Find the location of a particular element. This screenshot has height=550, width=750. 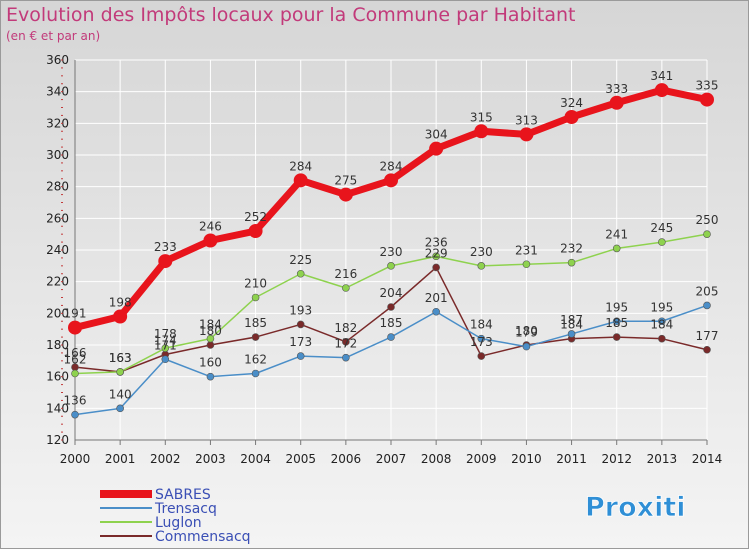

x-tick-label: 2004 is located at coordinates (255, 459).